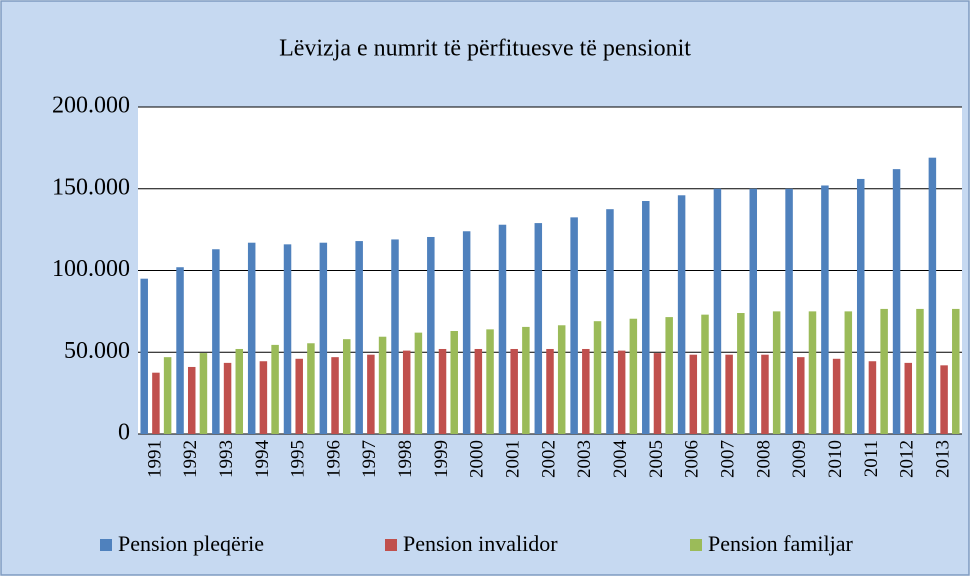  Describe the element at coordinates (548, 459) in the screenshot. I see `x-tick-label: 2002` at that location.